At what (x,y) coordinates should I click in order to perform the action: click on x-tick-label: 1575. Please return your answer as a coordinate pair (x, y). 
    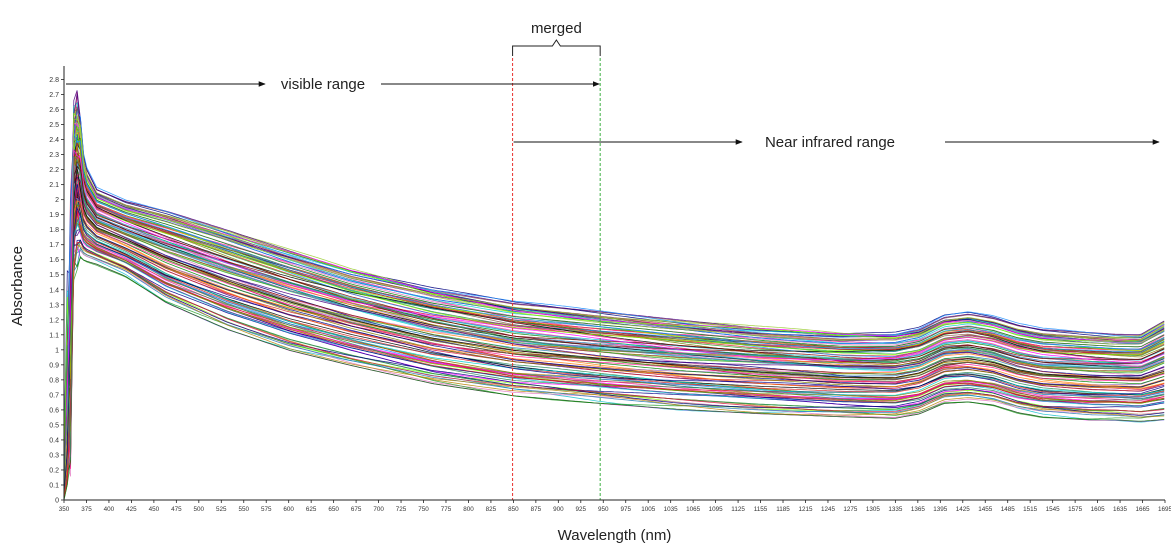
    Looking at the image, I should click on (1075, 509).